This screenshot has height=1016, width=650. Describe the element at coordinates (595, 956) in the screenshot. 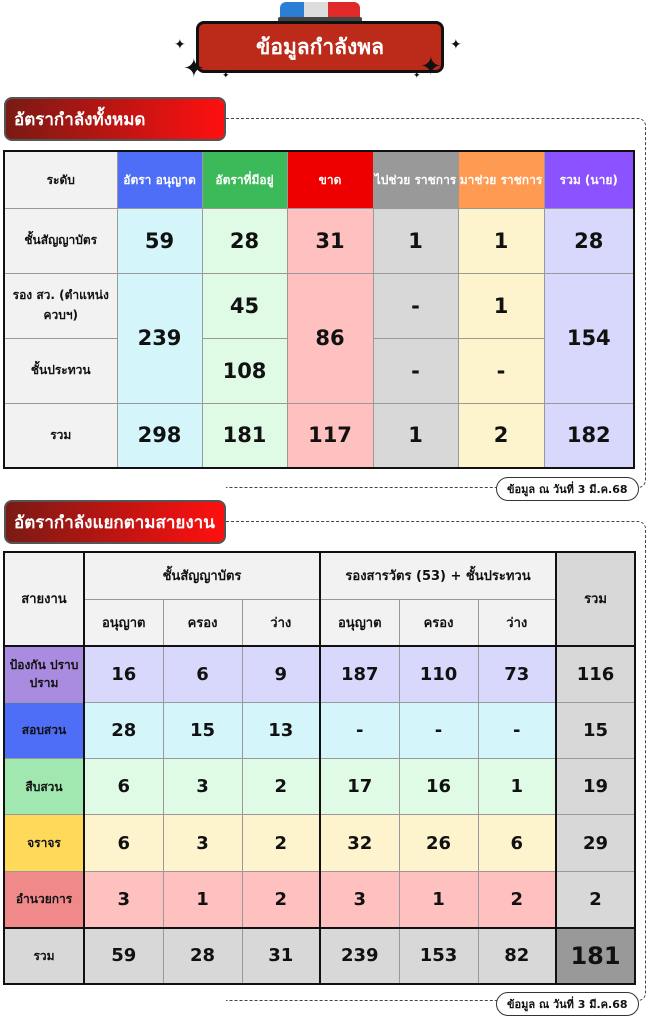

I see `cell-total: 181` at that location.